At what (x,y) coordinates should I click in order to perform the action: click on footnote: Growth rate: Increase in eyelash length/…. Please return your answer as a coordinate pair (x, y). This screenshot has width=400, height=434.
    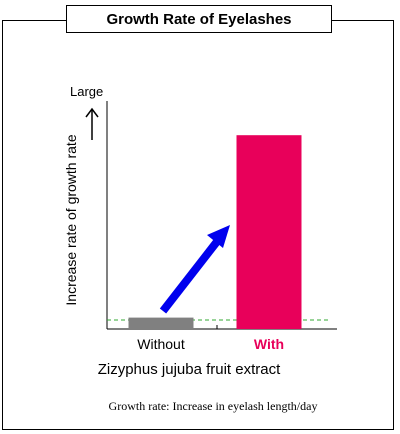
    Looking at the image, I should click on (213, 406).